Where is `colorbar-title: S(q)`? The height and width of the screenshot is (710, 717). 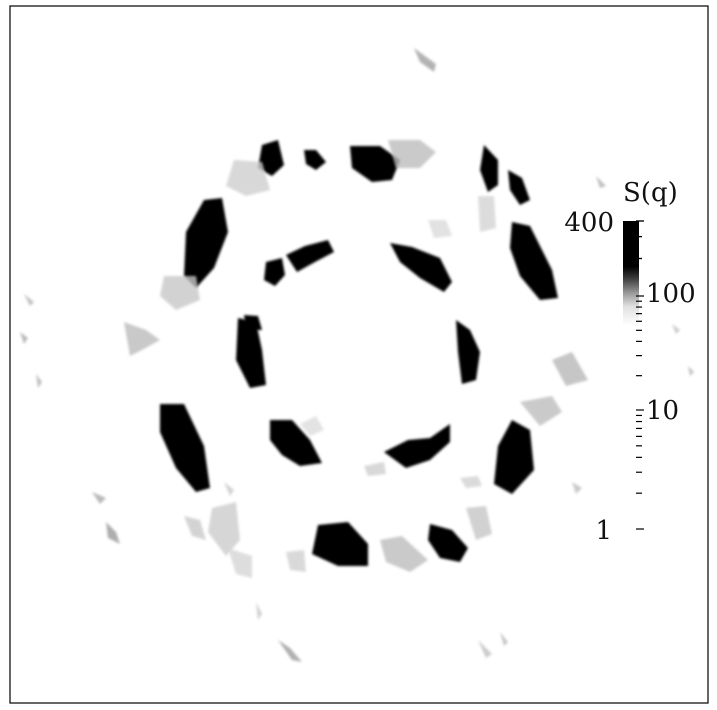
colorbar-title: S(q) is located at coordinates (650, 193).